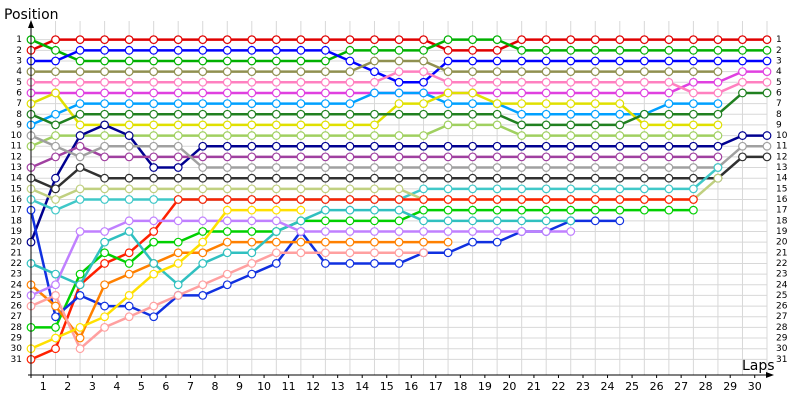 This screenshot has height=400, width=800. What do you see at coordinates (460, 386) in the screenshot?
I see `x-tick-label: 18` at bounding box center [460, 386].